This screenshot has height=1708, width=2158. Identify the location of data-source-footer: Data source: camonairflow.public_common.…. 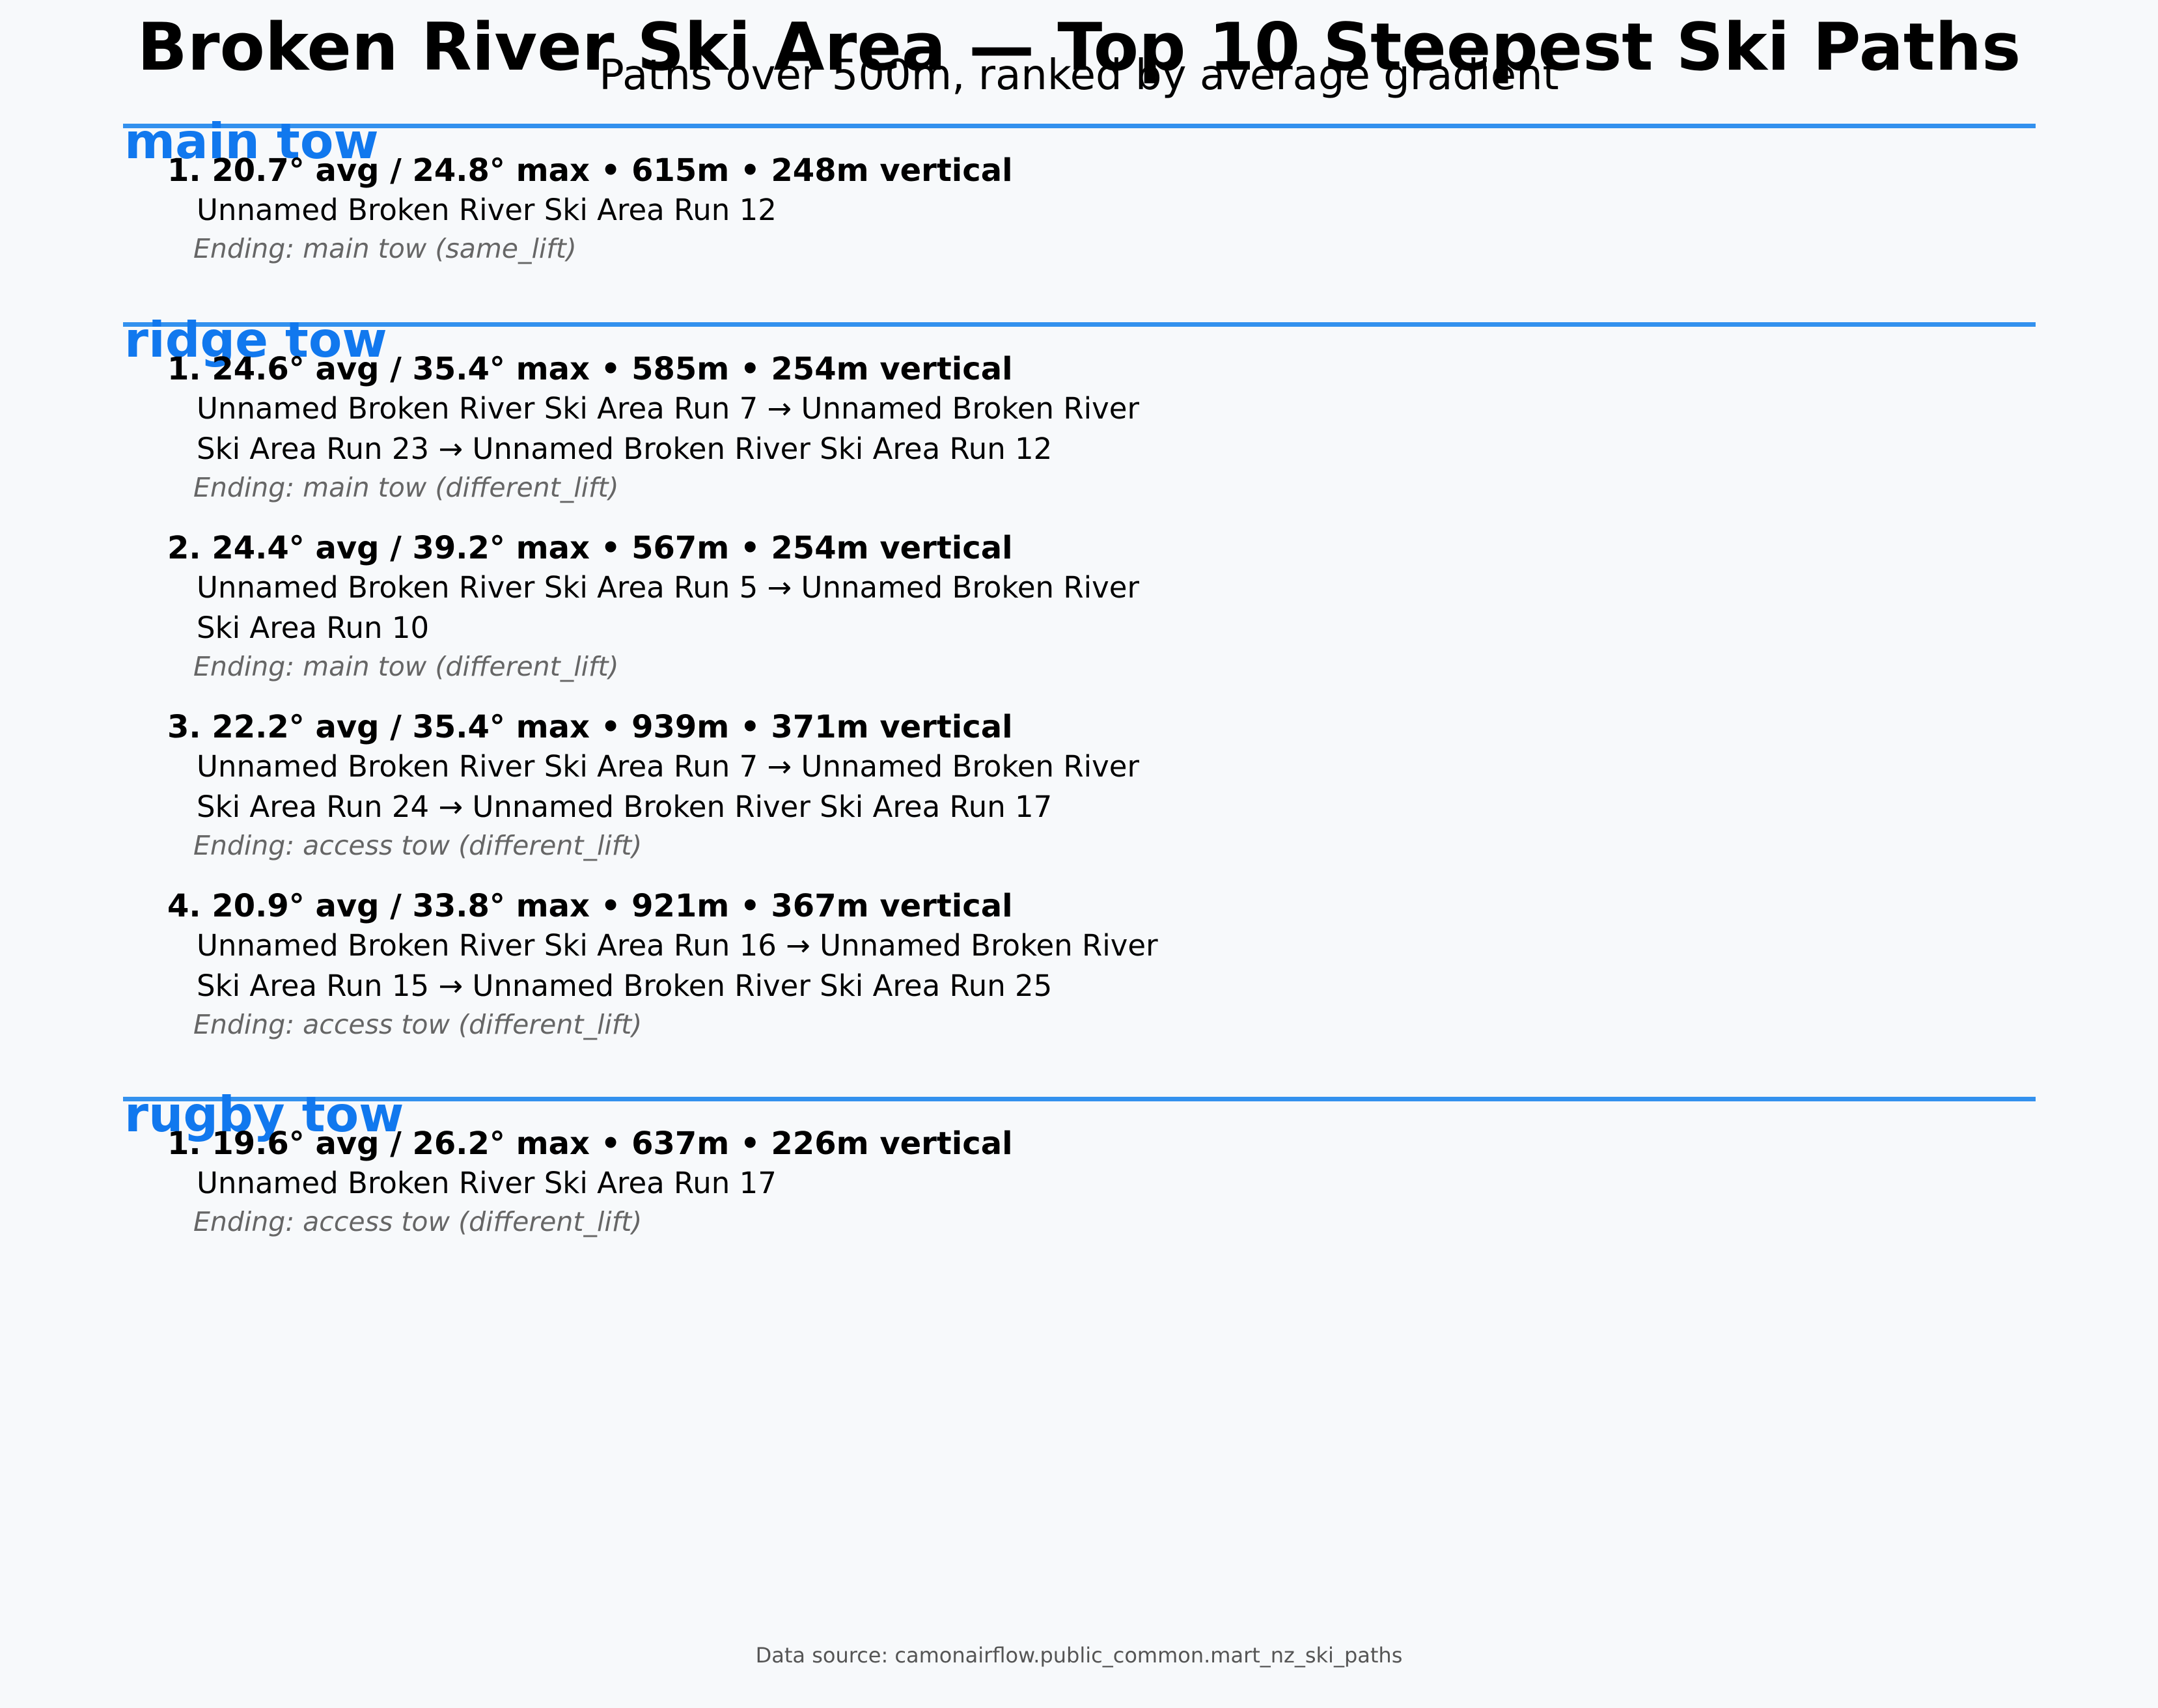
(1079, 1655).